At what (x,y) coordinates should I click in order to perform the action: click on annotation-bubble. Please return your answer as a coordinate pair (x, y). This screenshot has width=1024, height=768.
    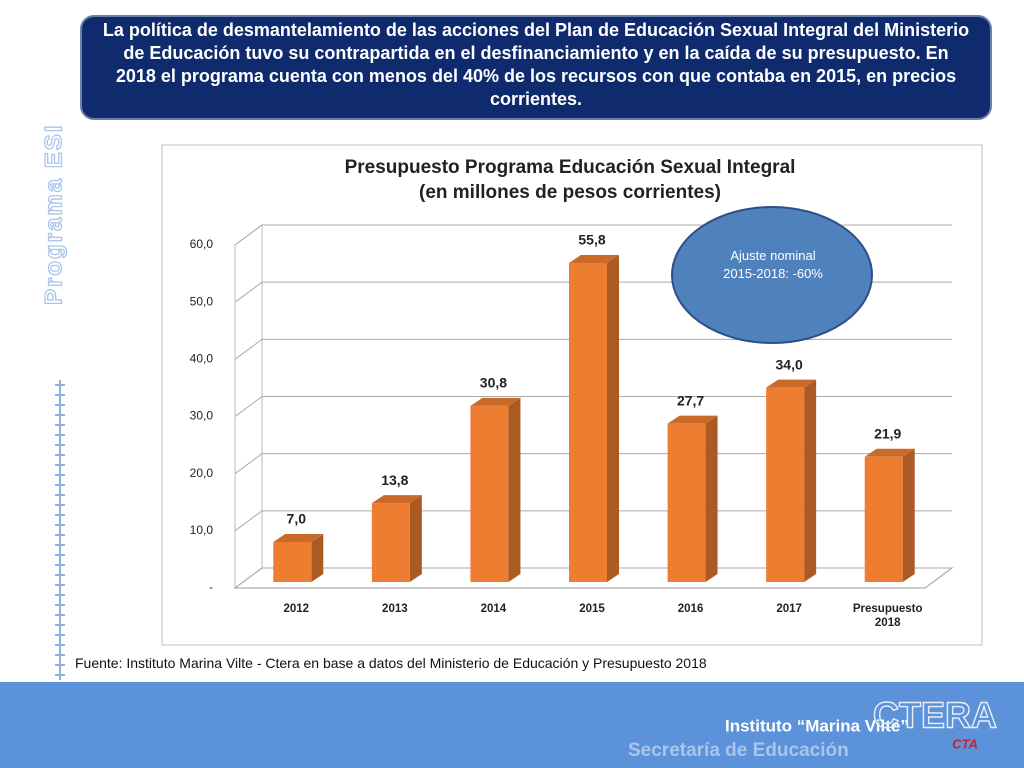
    Looking at the image, I should click on (772, 275).